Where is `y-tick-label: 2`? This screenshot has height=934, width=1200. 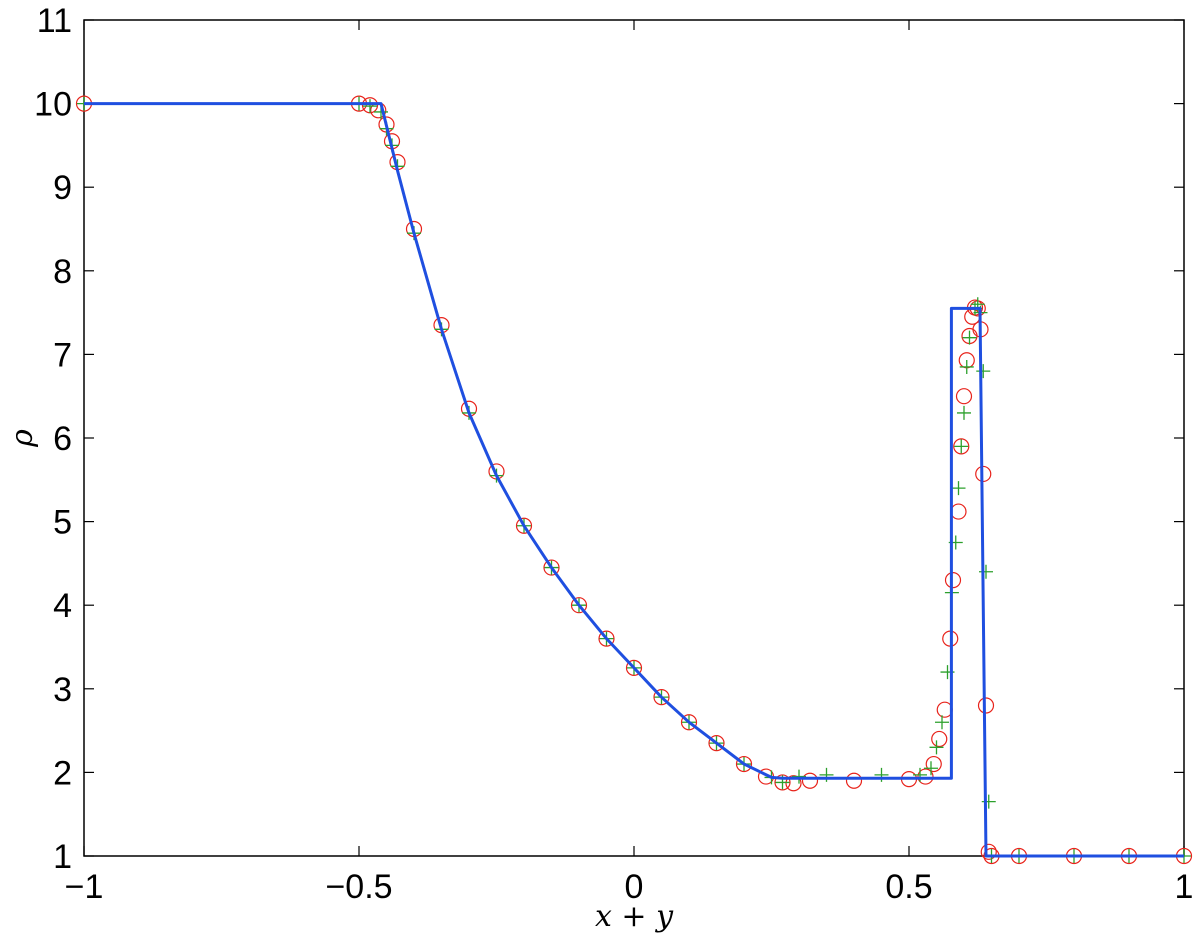
y-tick-label: 2 is located at coordinates (62, 773).